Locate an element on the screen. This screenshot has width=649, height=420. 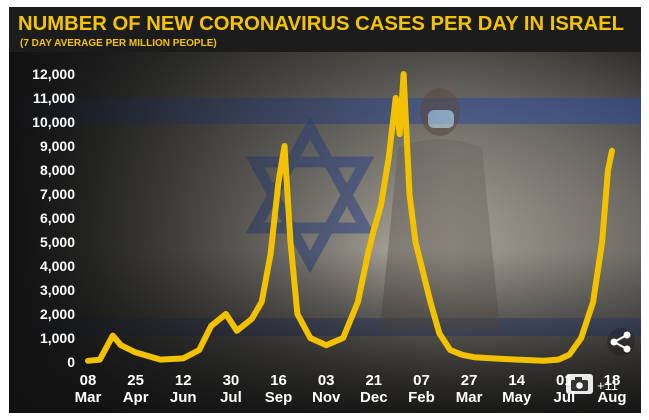
x-tick-month: Nov is located at coordinates (326, 397).